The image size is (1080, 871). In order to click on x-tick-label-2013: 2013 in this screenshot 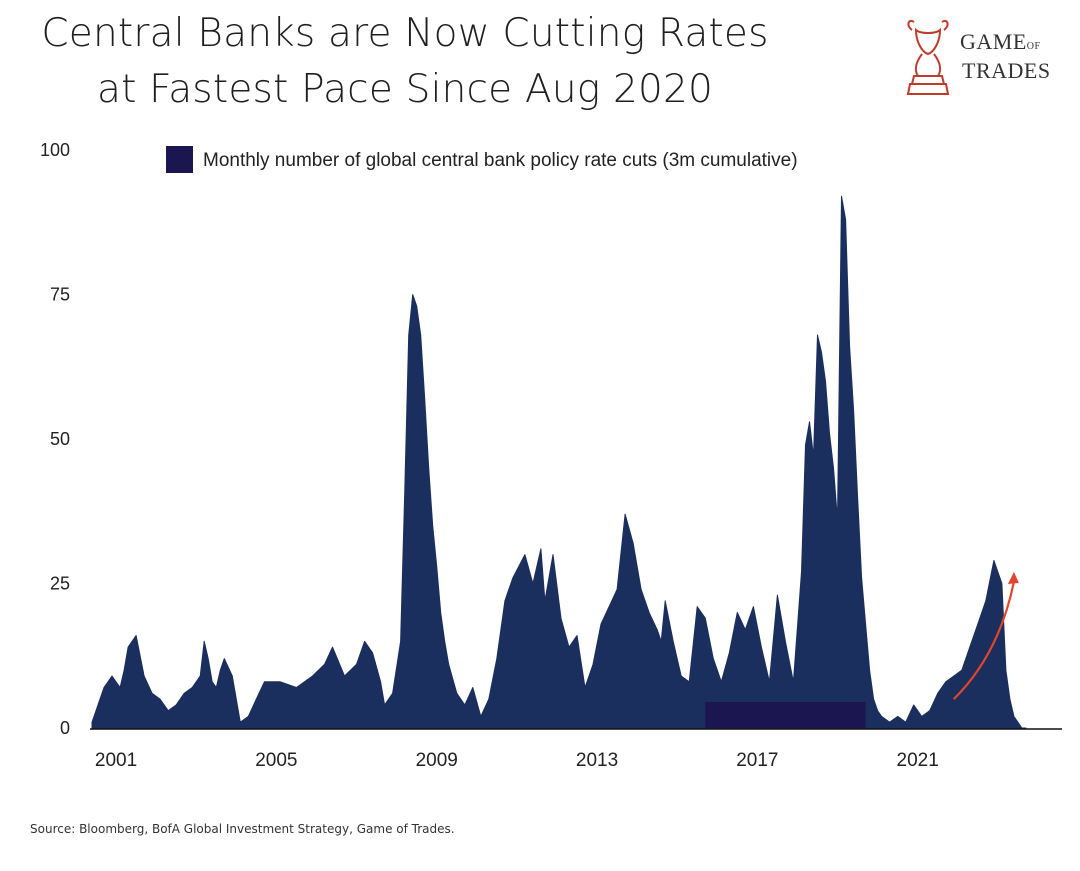, I will do `click(597, 760)`.